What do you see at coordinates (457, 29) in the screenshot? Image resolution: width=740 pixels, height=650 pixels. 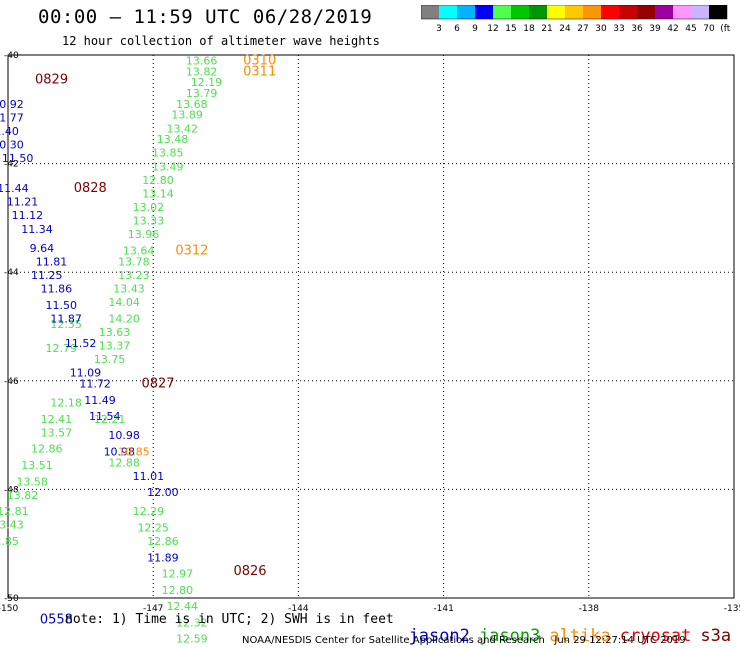 I see `scale-label: 6` at bounding box center [457, 29].